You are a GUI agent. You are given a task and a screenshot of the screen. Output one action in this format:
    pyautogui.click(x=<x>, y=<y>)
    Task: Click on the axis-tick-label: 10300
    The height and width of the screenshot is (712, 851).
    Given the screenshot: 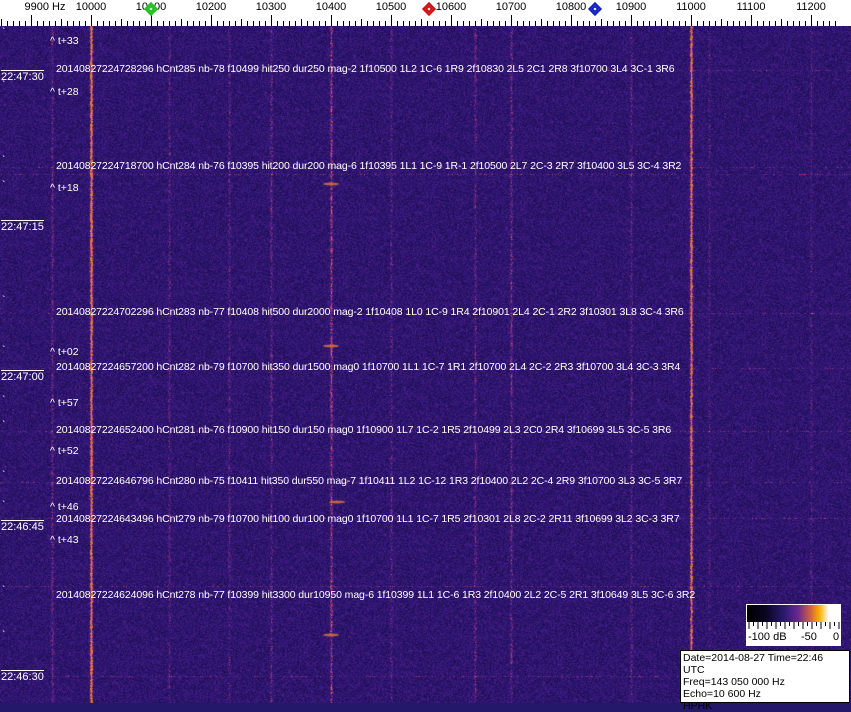 What is the action you would take?
    pyautogui.click(x=271, y=7)
    